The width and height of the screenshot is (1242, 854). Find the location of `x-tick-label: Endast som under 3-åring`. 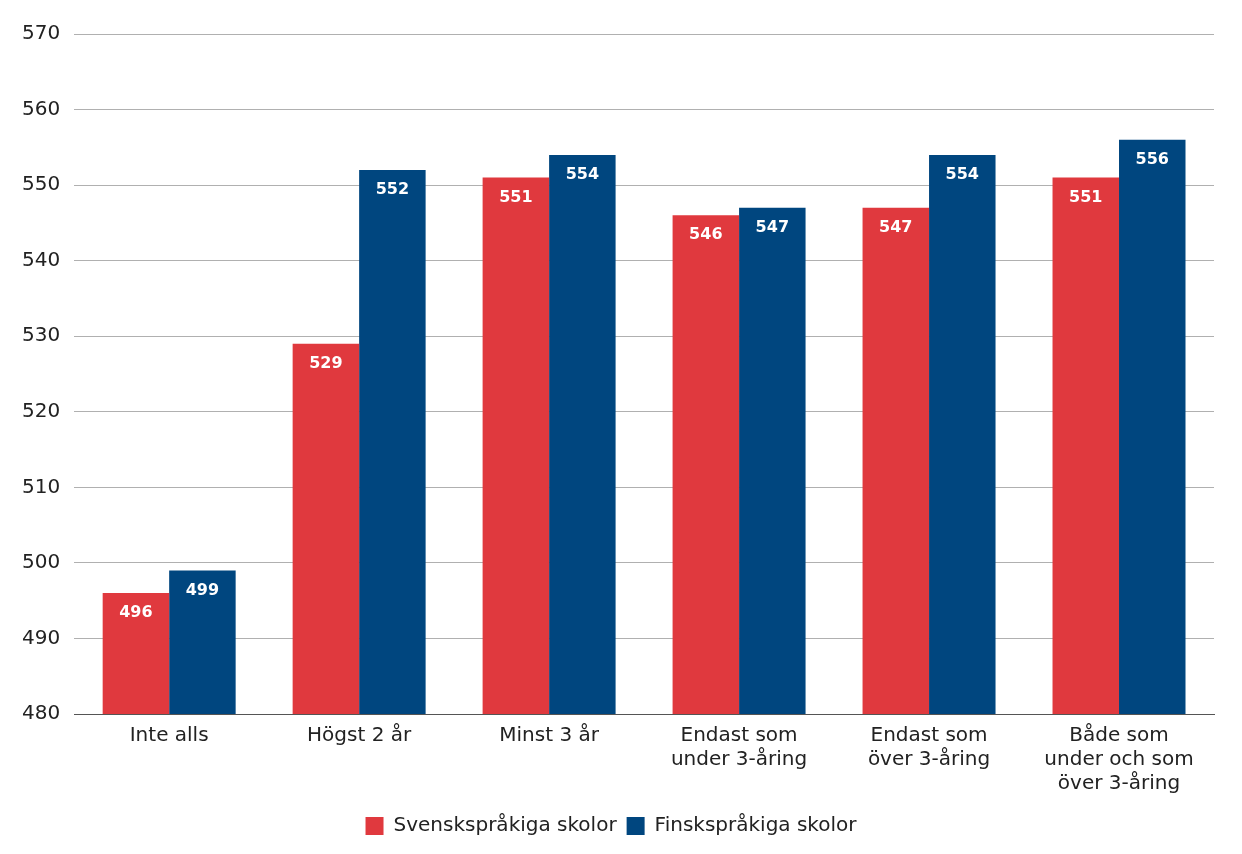

x-tick-label: Endast som under 3-åring is located at coordinates (739, 746).